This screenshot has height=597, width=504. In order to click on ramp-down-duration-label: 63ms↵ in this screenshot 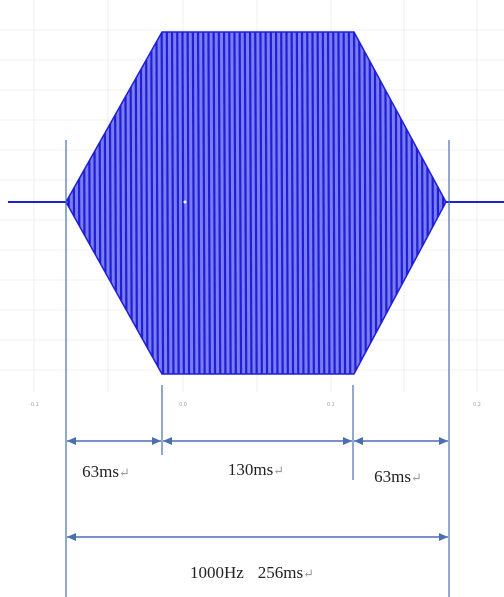, I will do `click(398, 476)`.